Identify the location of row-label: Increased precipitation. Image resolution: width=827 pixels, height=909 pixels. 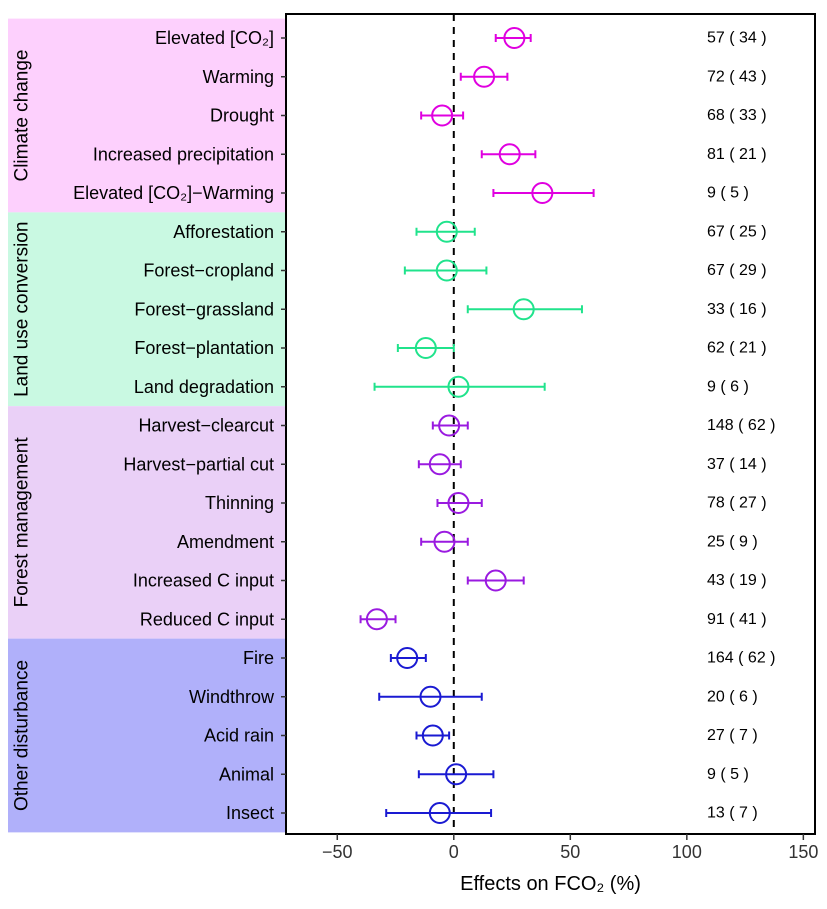
(183, 154).